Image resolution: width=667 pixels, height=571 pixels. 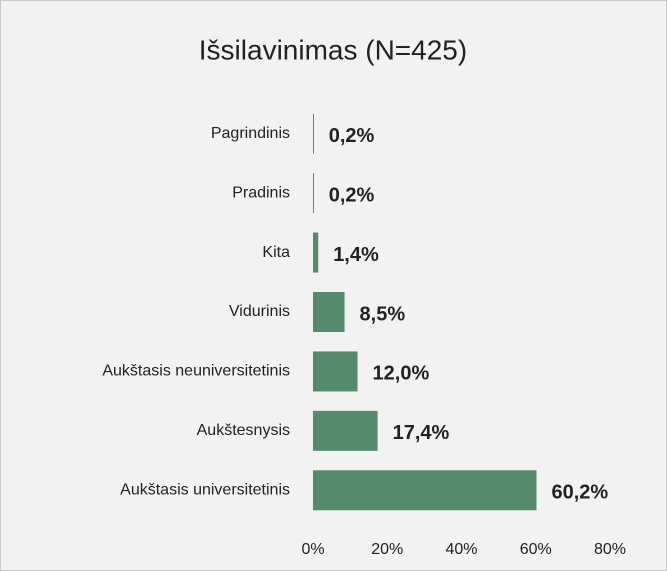 What do you see at coordinates (333, 49) in the screenshot?
I see `chart-title: Išsilavinimas (N=425)` at bounding box center [333, 49].